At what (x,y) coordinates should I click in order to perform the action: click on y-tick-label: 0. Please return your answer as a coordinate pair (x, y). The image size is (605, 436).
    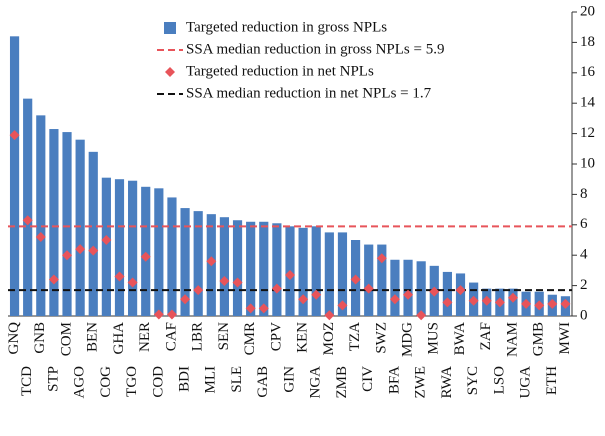
    Looking at the image, I should click on (584, 315).